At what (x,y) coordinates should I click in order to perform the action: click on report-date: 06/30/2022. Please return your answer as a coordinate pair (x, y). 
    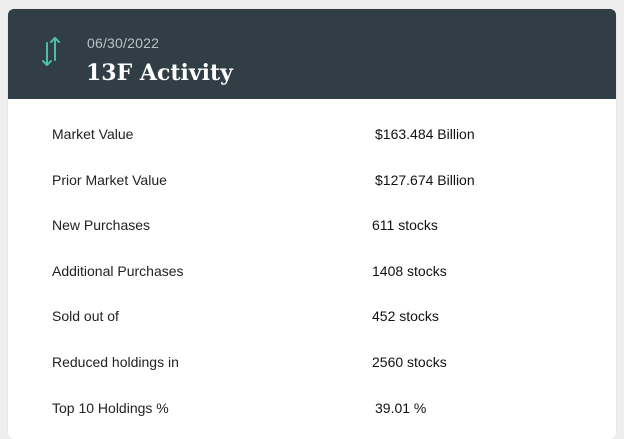
    Looking at the image, I should click on (123, 43).